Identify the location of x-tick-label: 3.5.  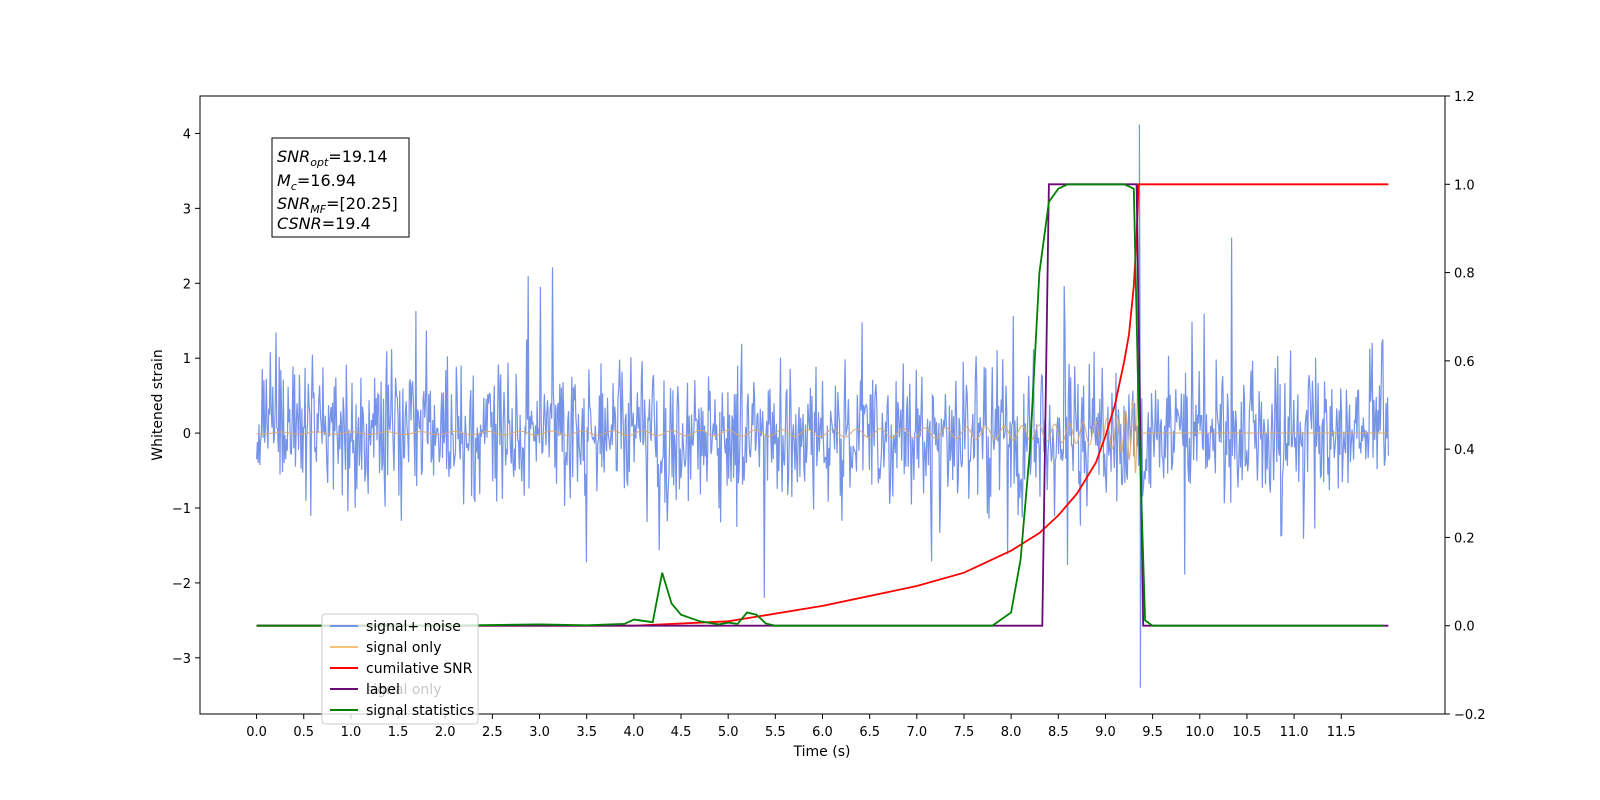
(586, 732).